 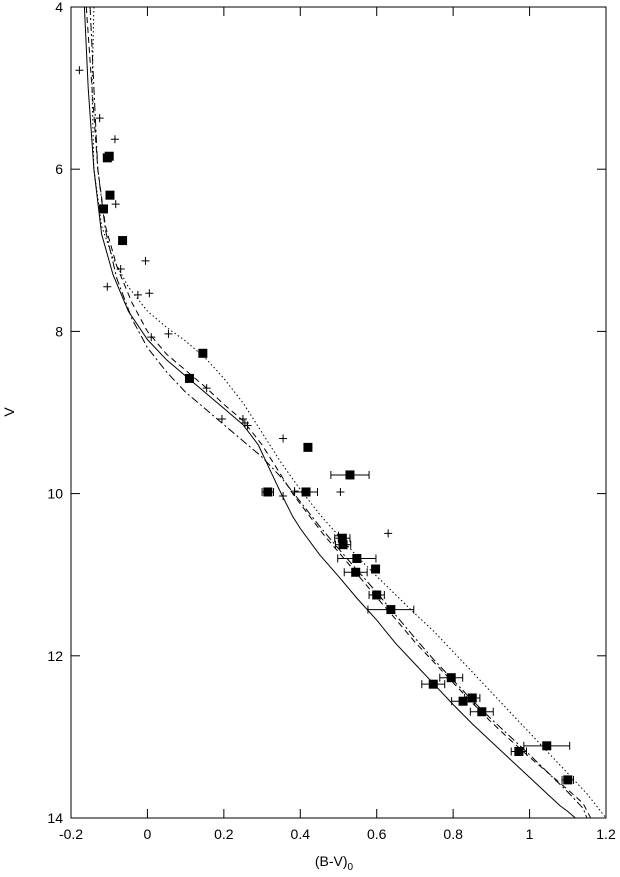 I want to click on x-tick-label: 0.8, so click(x=453, y=834).